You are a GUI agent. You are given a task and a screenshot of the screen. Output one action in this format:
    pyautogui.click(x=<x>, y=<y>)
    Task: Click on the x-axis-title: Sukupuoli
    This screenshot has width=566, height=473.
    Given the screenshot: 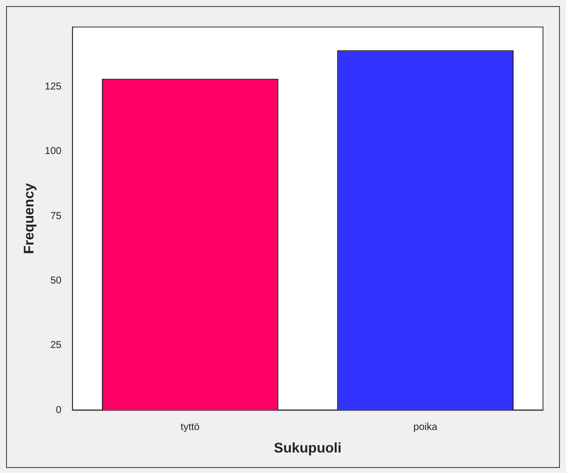 What is the action you would take?
    pyautogui.click(x=308, y=447)
    